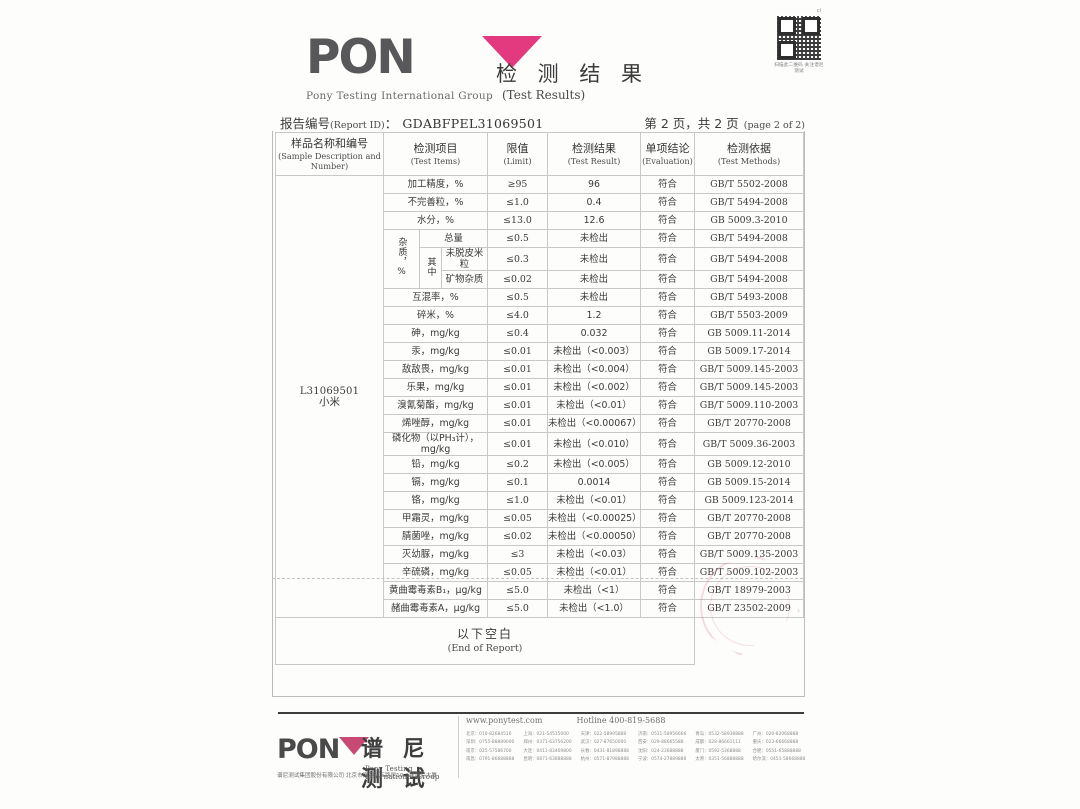  What do you see at coordinates (749, 220) in the screenshot?
I see `method-cell: GB 5009.3-2010` at bounding box center [749, 220].